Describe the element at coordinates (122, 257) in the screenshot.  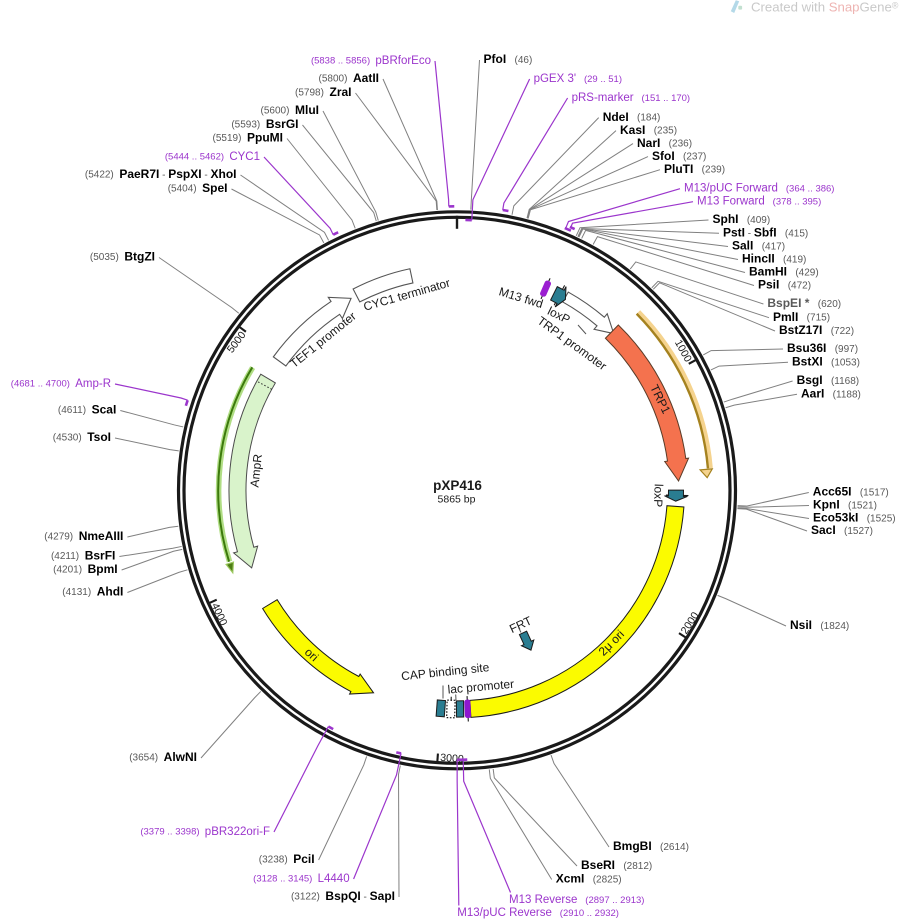
I see `svg-text: (5035) BtgZI` at that location.